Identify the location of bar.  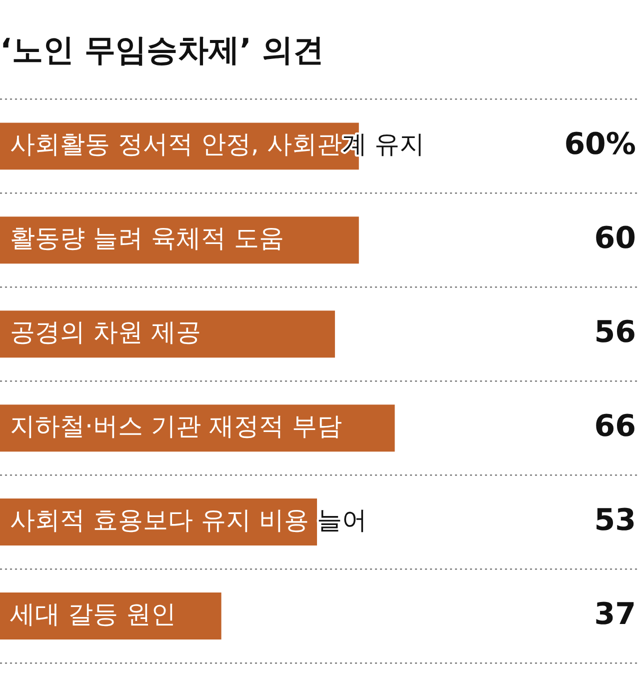
(167, 334).